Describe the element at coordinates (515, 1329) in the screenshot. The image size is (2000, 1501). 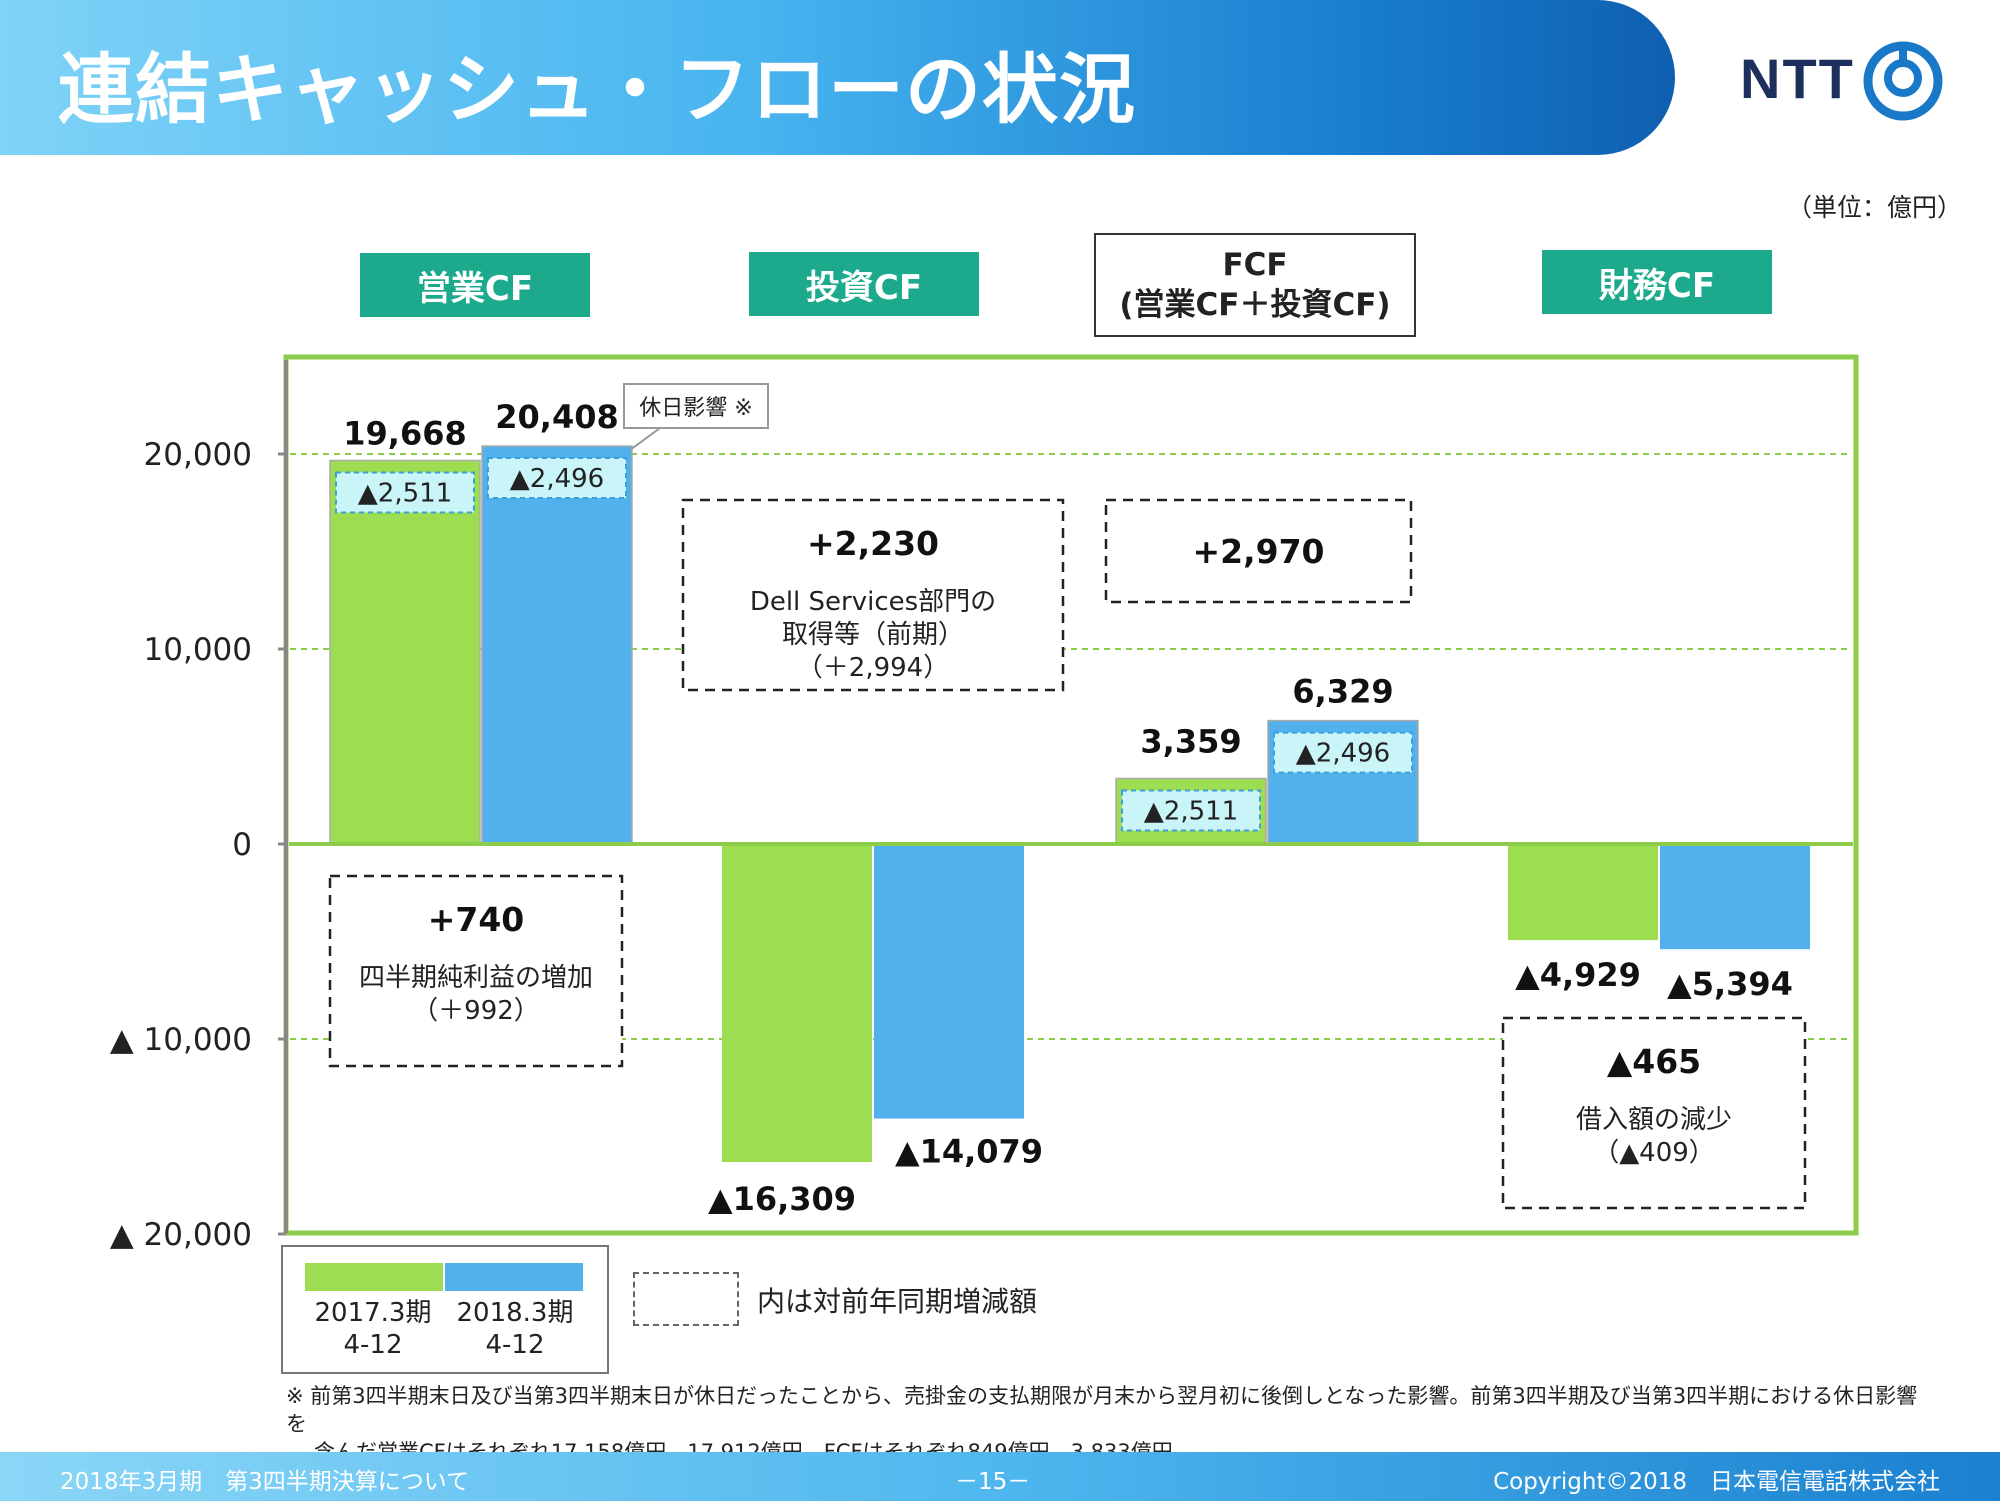
I see `legend-label-2018: 2018.3期 4-12` at that location.